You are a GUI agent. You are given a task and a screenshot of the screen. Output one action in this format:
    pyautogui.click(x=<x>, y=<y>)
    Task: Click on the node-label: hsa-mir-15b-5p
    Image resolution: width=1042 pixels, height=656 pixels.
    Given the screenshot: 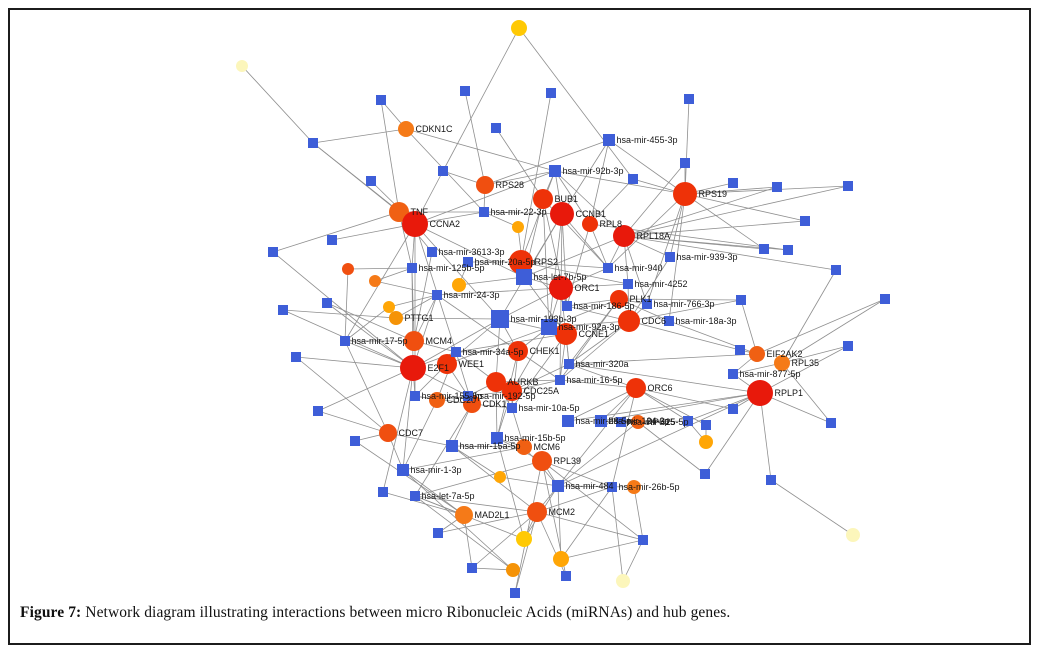 What is the action you would take?
    pyautogui.click(x=535, y=438)
    